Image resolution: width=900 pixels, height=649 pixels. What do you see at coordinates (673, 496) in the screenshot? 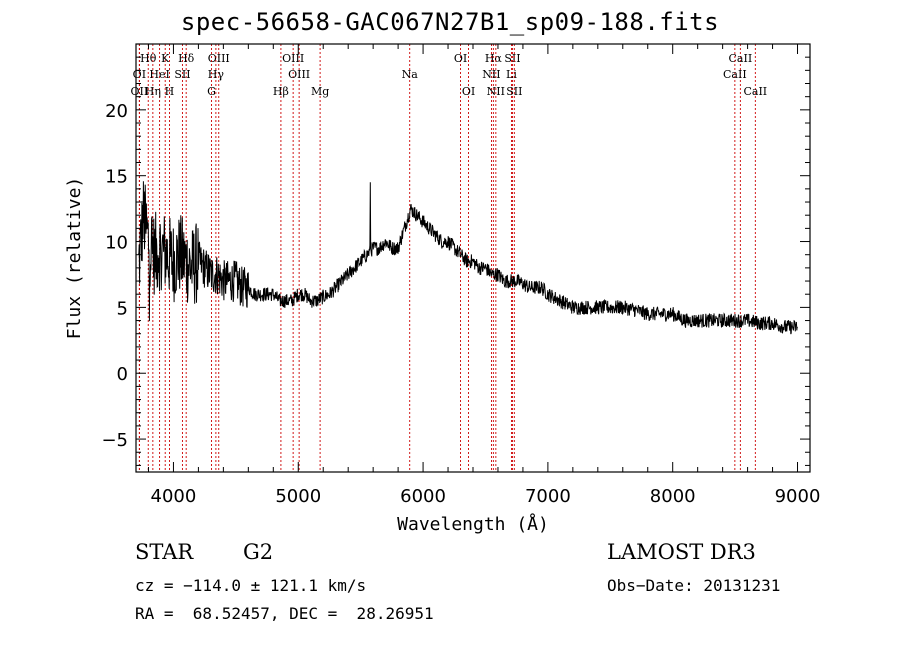
I see `x-tick-label: 8000` at bounding box center [673, 496].